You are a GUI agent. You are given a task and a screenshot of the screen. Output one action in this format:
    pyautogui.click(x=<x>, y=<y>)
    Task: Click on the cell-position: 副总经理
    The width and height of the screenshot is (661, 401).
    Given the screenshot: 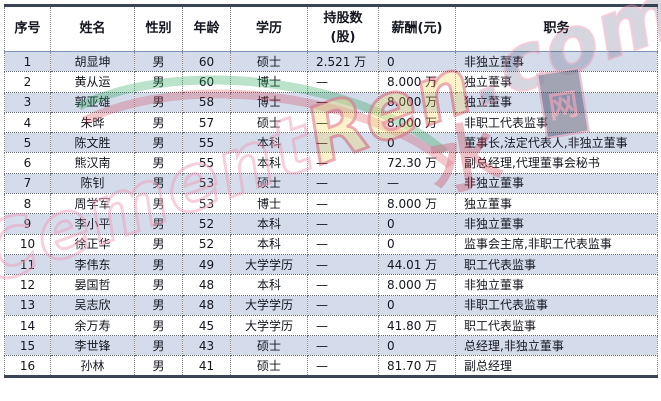 What is the action you would take?
    pyautogui.click(x=556, y=366)
    